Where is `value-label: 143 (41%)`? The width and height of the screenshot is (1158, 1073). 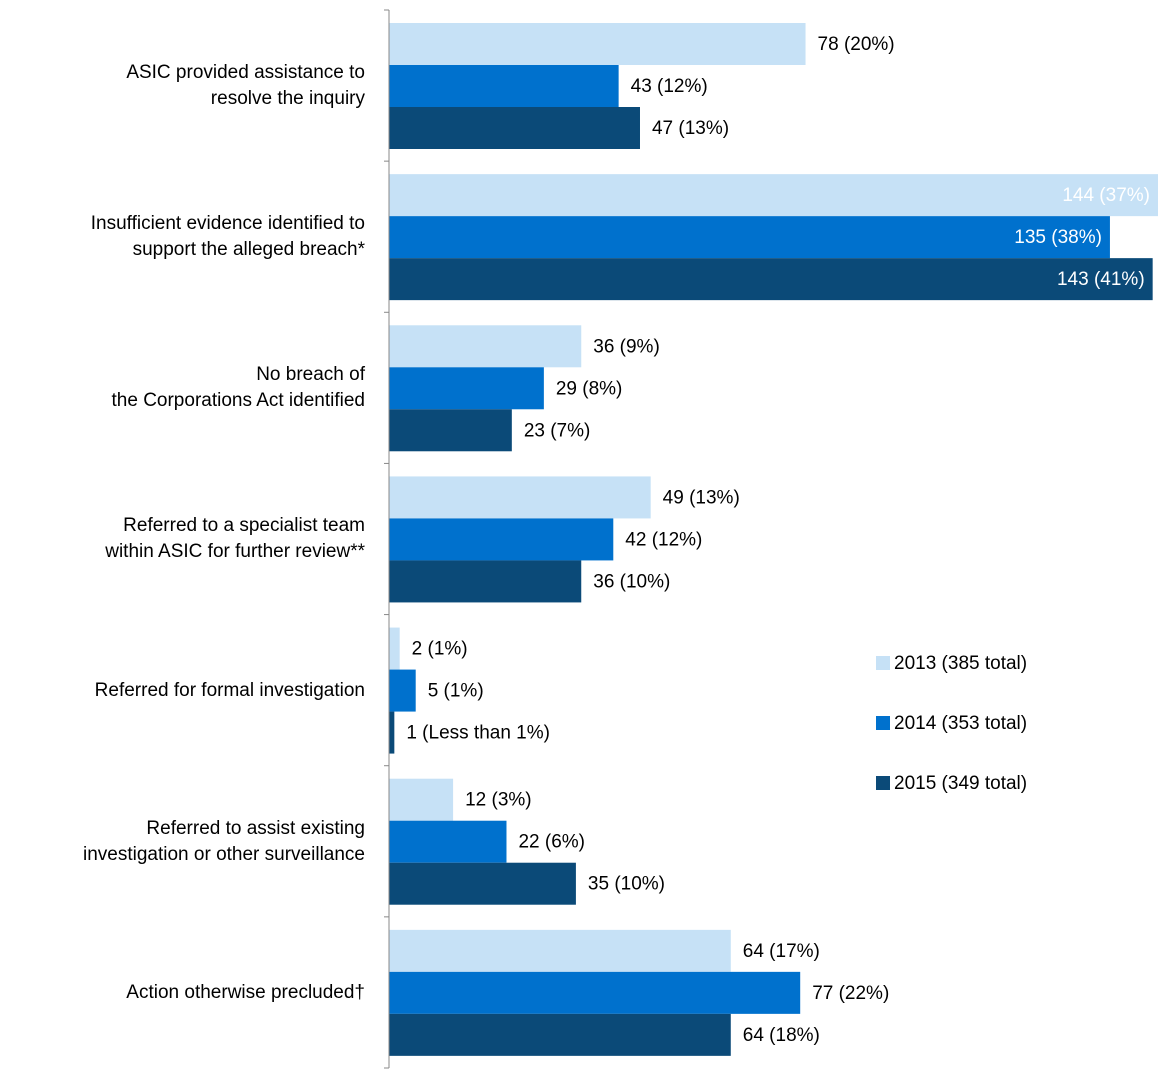 value-label: 143 (41%) is located at coordinates (1101, 279).